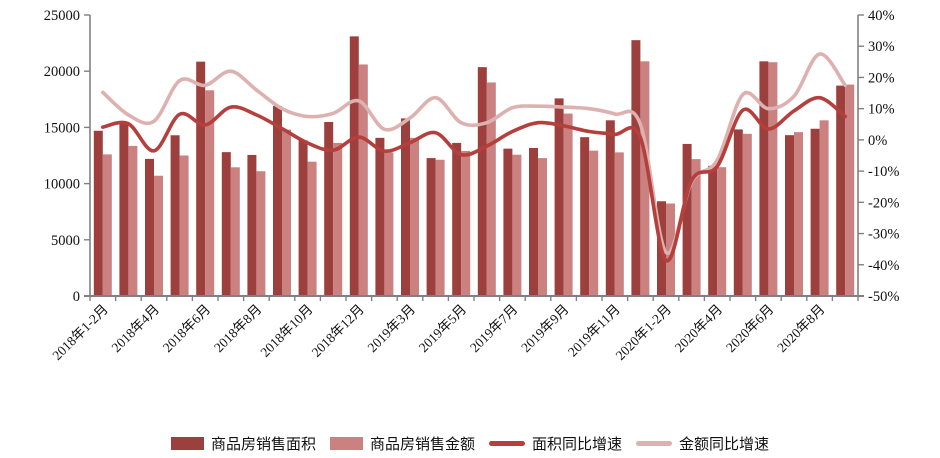 This screenshot has width=940, height=458. Describe the element at coordinates (883, 297) in the screenshot. I see `right-axis-tick-label: -50%` at that location.